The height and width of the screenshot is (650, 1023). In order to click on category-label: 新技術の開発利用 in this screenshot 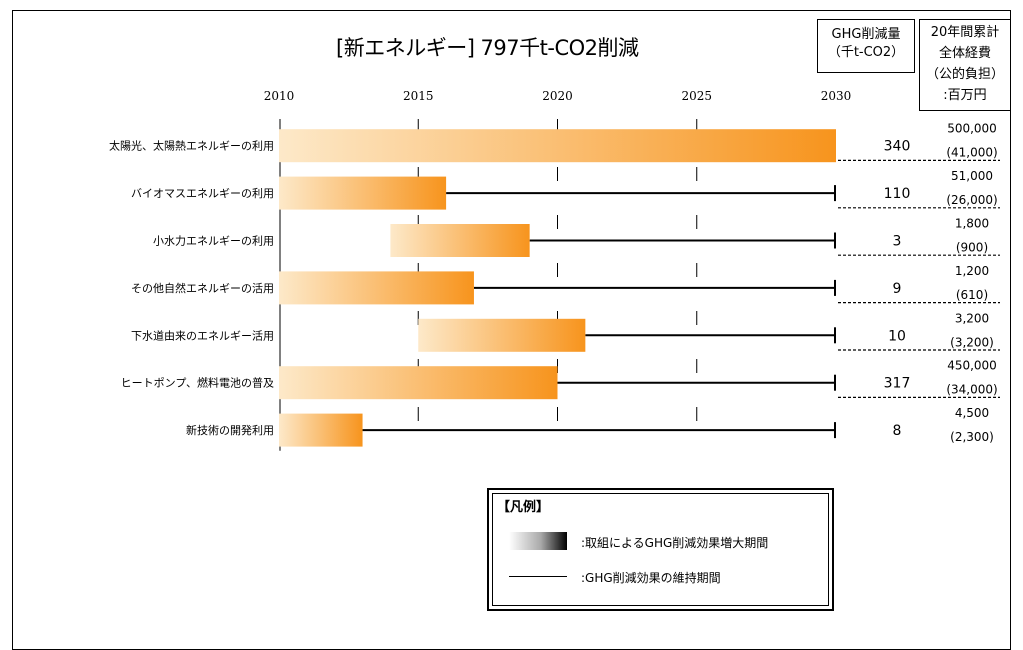, I will do `click(230, 430)`.